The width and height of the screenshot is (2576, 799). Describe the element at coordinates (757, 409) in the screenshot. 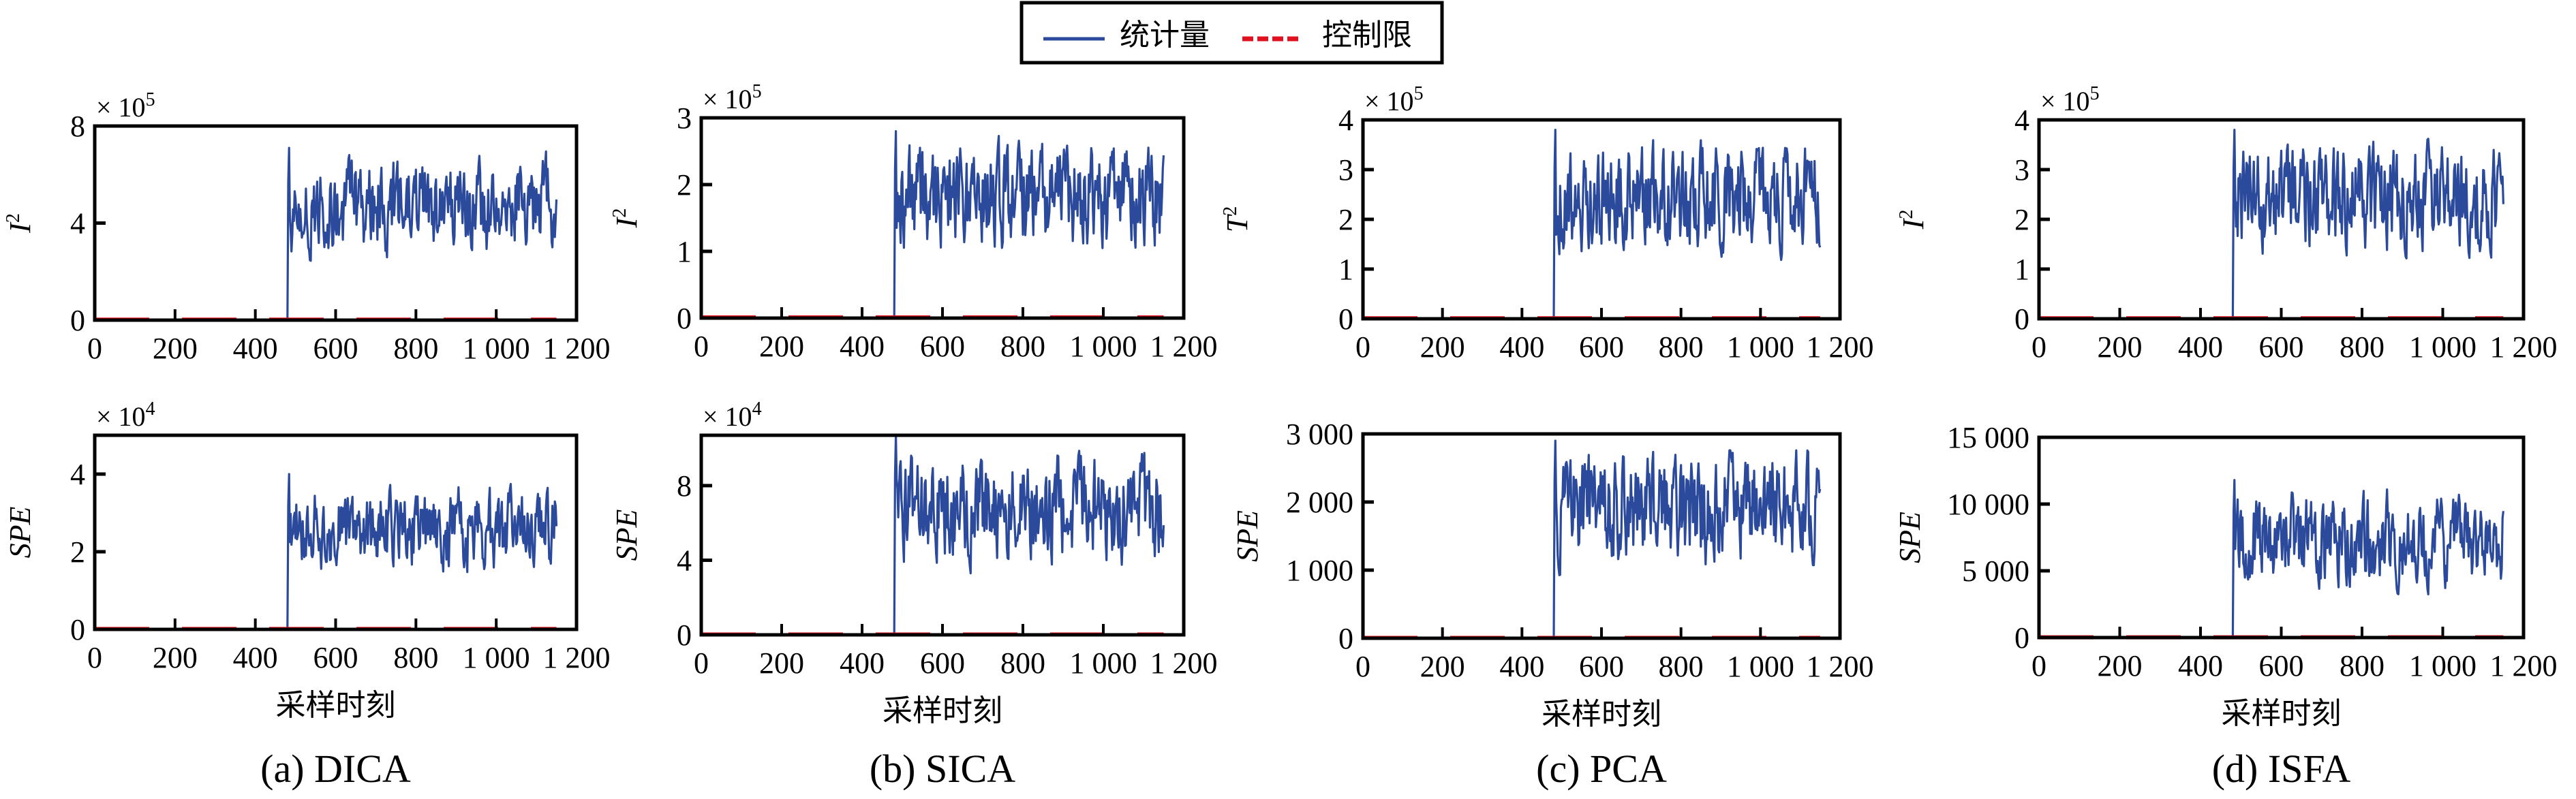

I see `axis-multiplier-exponent: 4` at that location.